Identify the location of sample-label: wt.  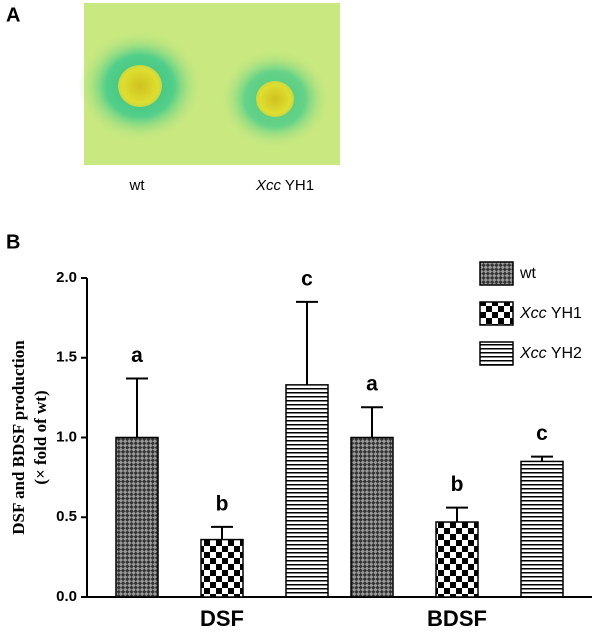
(137, 185).